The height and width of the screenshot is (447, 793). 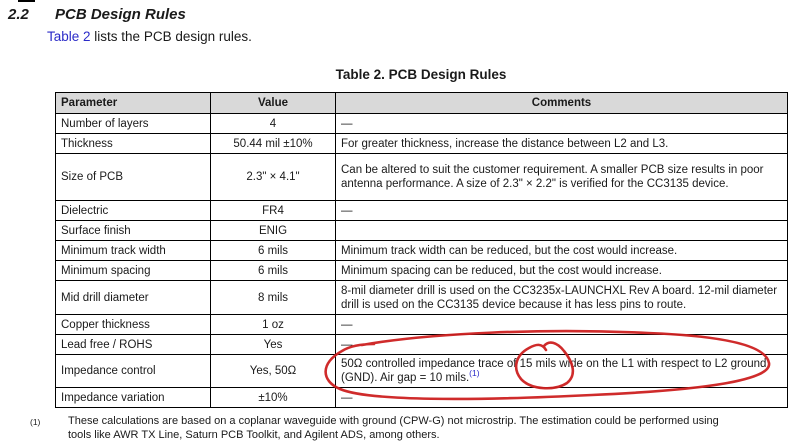 I want to click on cell-parameter: Size of PCB, so click(x=133, y=177).